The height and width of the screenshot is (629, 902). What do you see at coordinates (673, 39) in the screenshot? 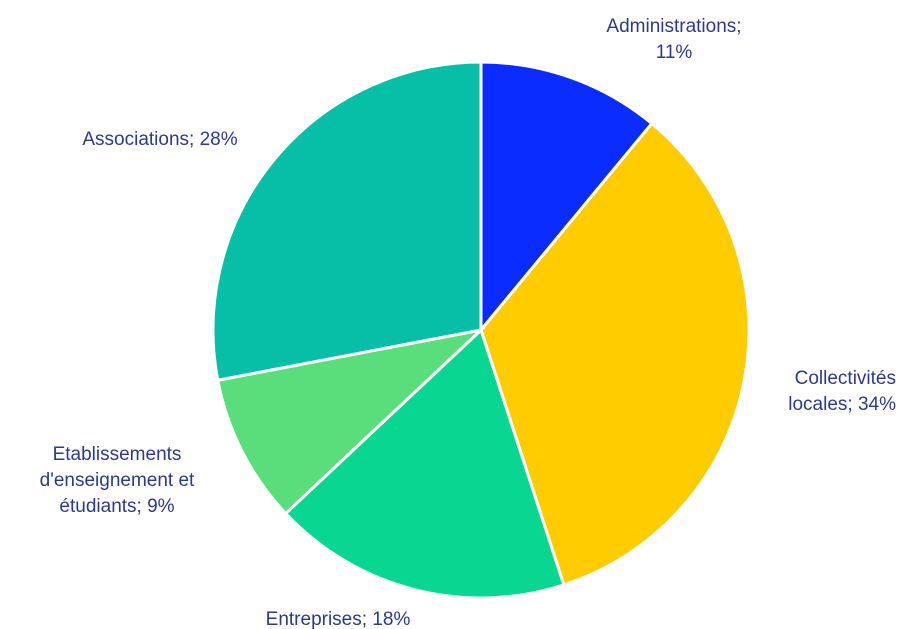
I see `pie-label-administrations: Administrations; 11%` at bounding box center [673, 39].